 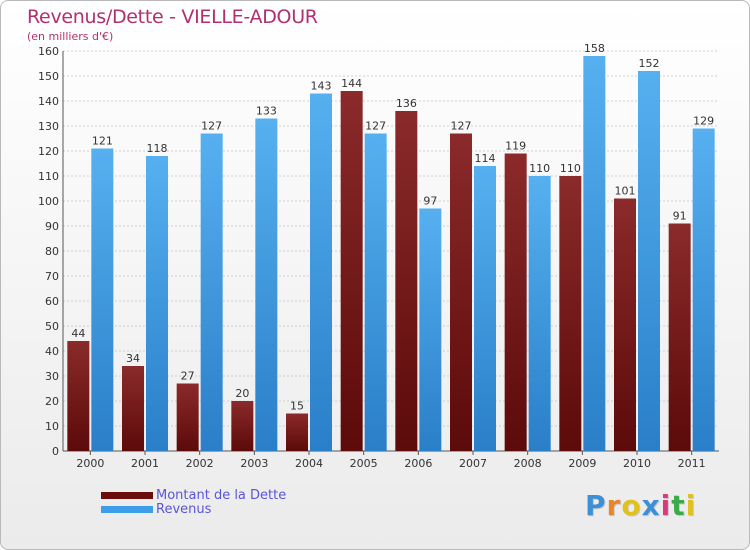 What do you see at coordinates (52, 376) in the screenshot?
I see `y-tick-label: 30` at bounding box center [52, 376].